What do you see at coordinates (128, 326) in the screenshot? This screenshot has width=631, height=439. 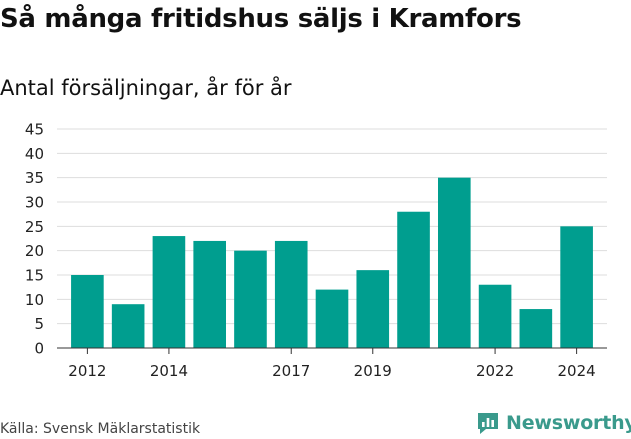 I see `bar-2013` at bounding box center [128, 326].